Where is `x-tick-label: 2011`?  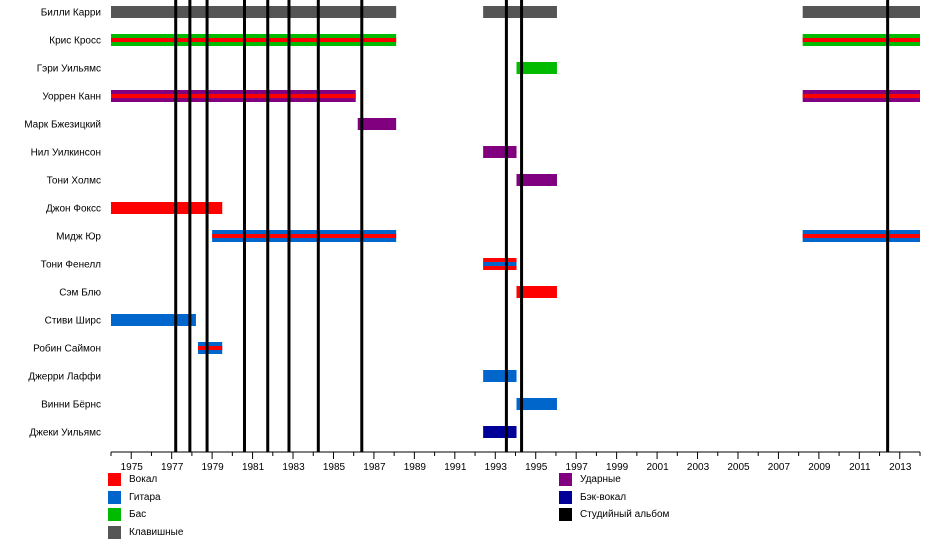
x-tick-label: 2011 is located at coordinates (860, 467).